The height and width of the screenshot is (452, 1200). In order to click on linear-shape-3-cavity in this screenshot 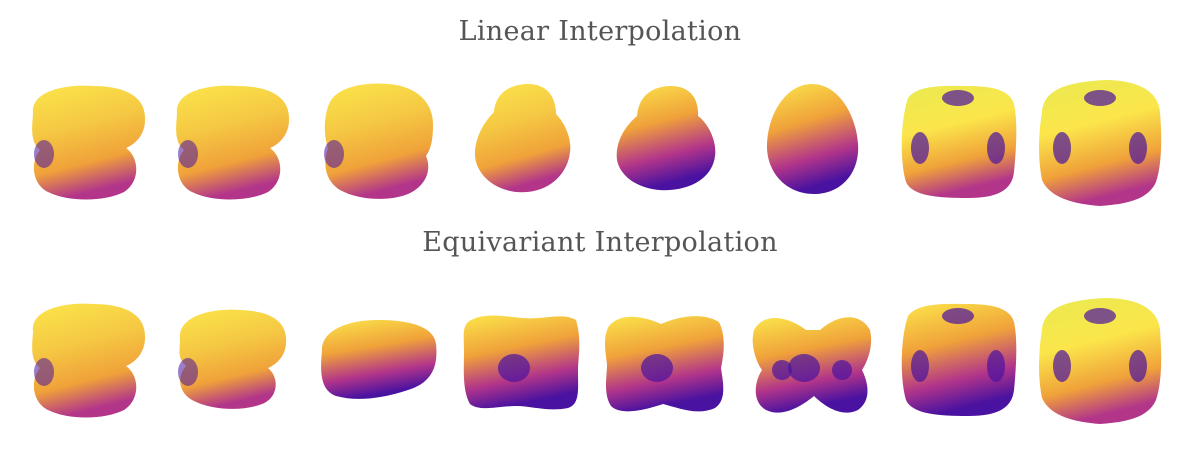, I will do `click(334, 154)`.